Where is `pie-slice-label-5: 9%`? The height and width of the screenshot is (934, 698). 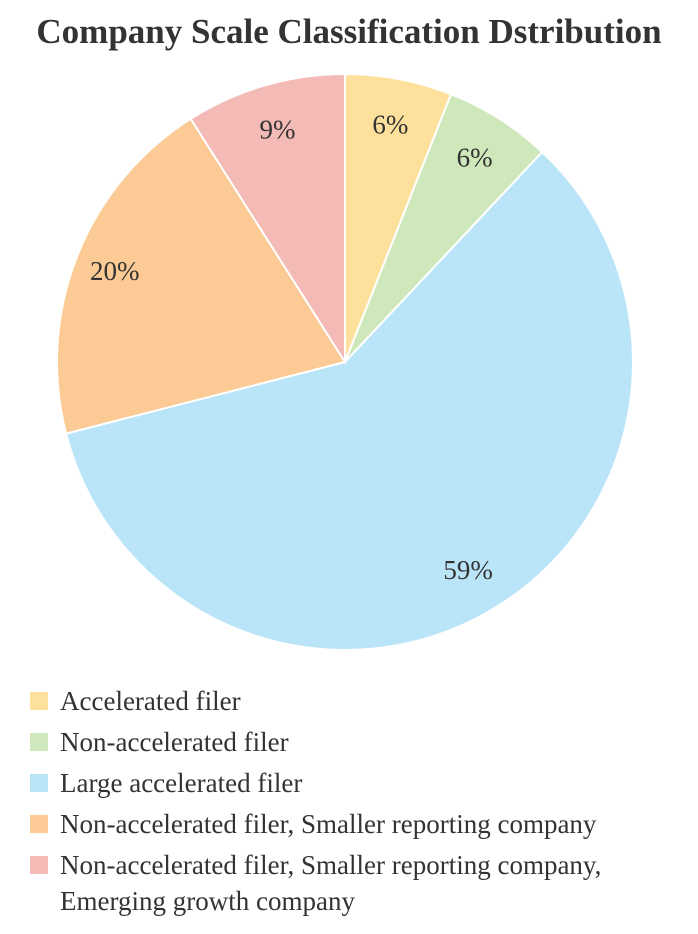 pie-slice-label-5: 9% is located at coordinates (278, 130).